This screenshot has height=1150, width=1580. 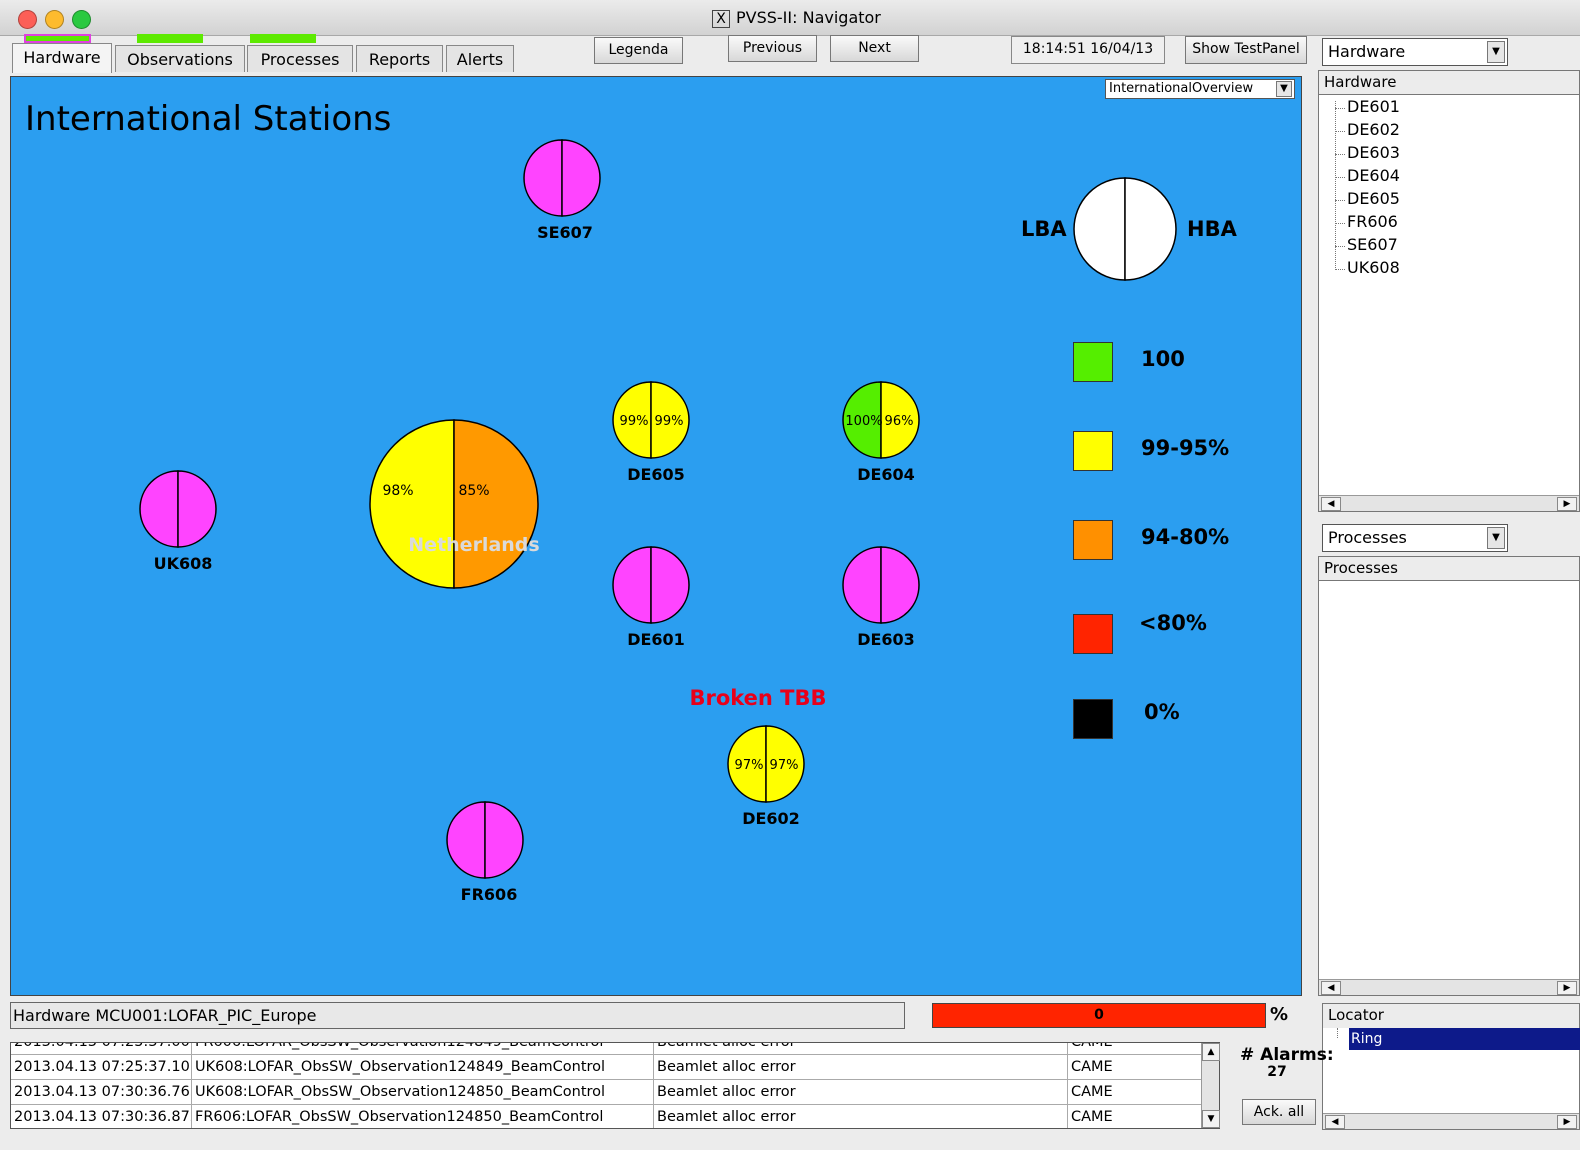 I want to click on station-label-se607: SE607, so click(x=565, y=232).